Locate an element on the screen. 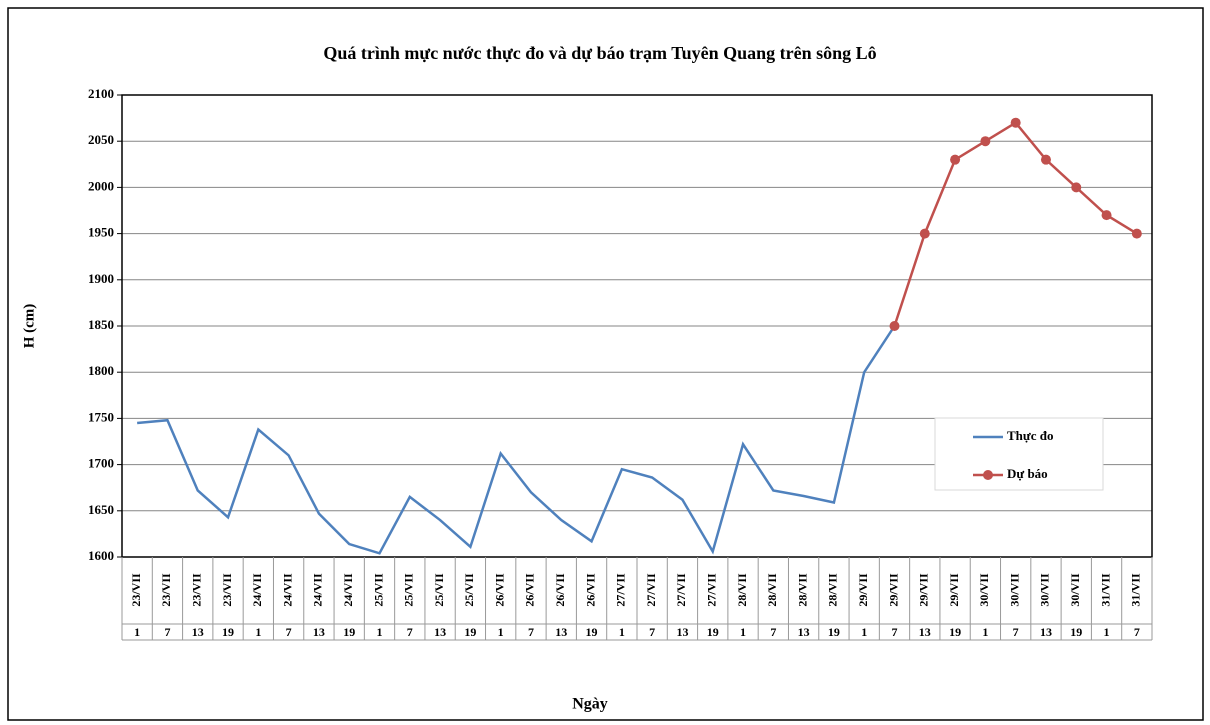  y-tick-label: 1650 is located at coordinates (101, 509).